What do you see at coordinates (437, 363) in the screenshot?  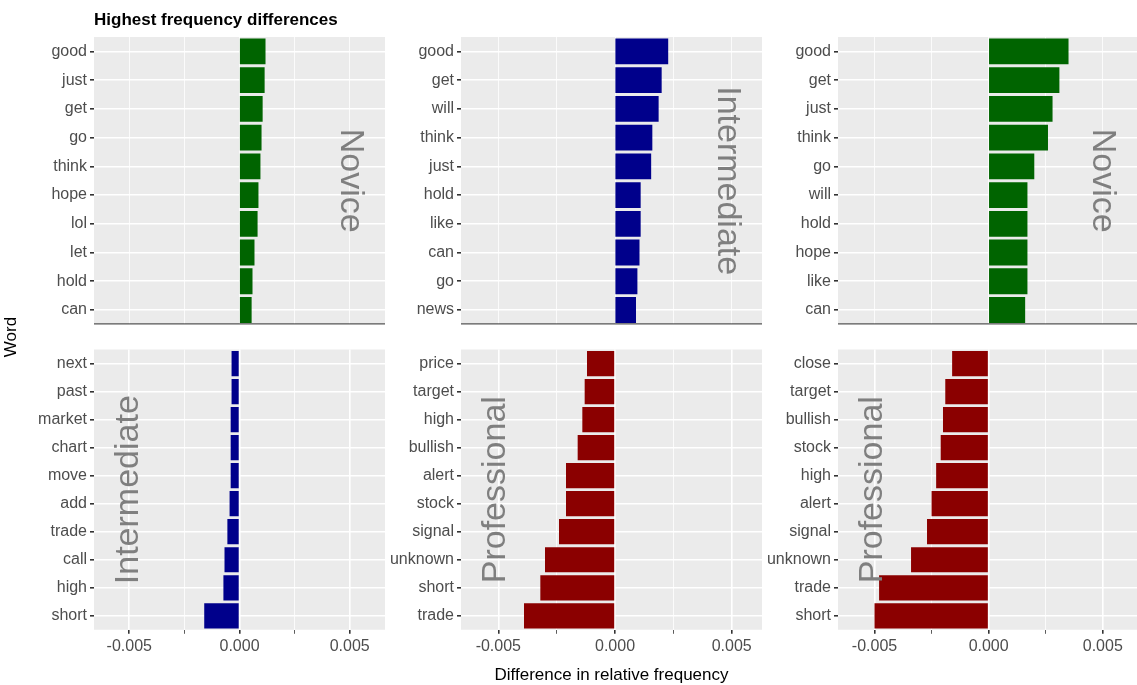 I see `y-tick-label: price` at bounding box center [437, 363].